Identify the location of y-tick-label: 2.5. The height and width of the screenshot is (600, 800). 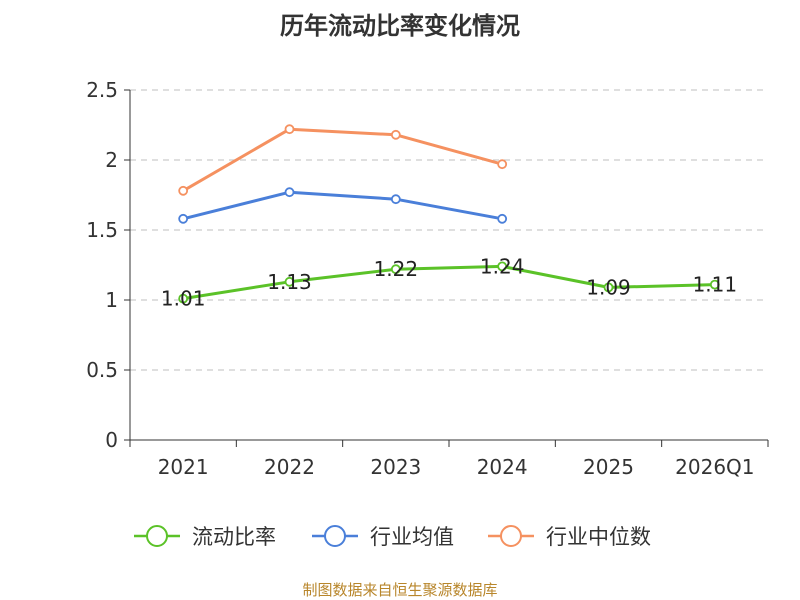
(102, 90).